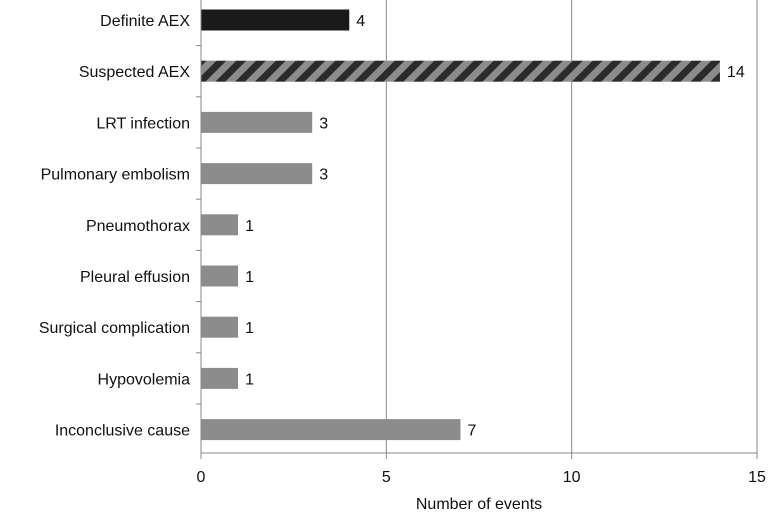 The image size is (771, 520). What do you see at coordinates (249, 328) in the screenshot?
I see `value-label-6: 1` at bounding box center [249, 328].